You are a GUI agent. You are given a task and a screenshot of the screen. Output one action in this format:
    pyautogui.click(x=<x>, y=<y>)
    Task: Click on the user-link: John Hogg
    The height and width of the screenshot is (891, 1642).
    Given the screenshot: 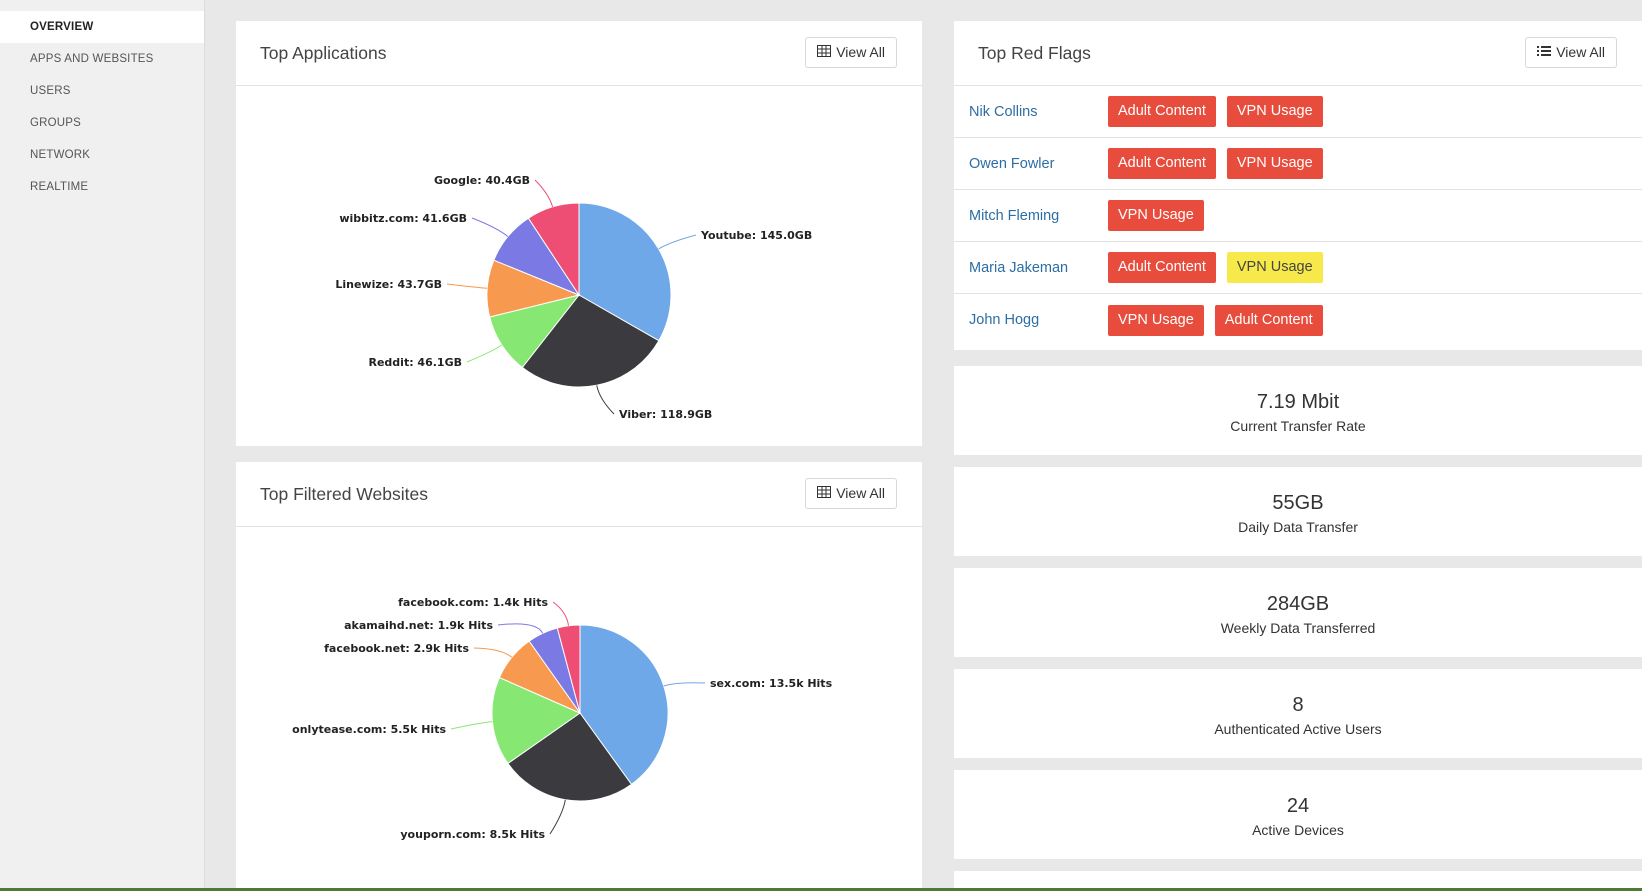 What is the action you would take?
    pyautogui.click(x=1004, y=320)
    